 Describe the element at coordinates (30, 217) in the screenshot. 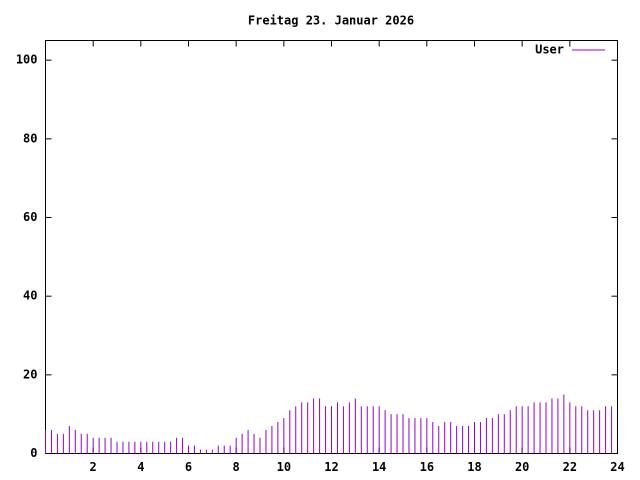

I see `y-tick-label: 60` at that location.